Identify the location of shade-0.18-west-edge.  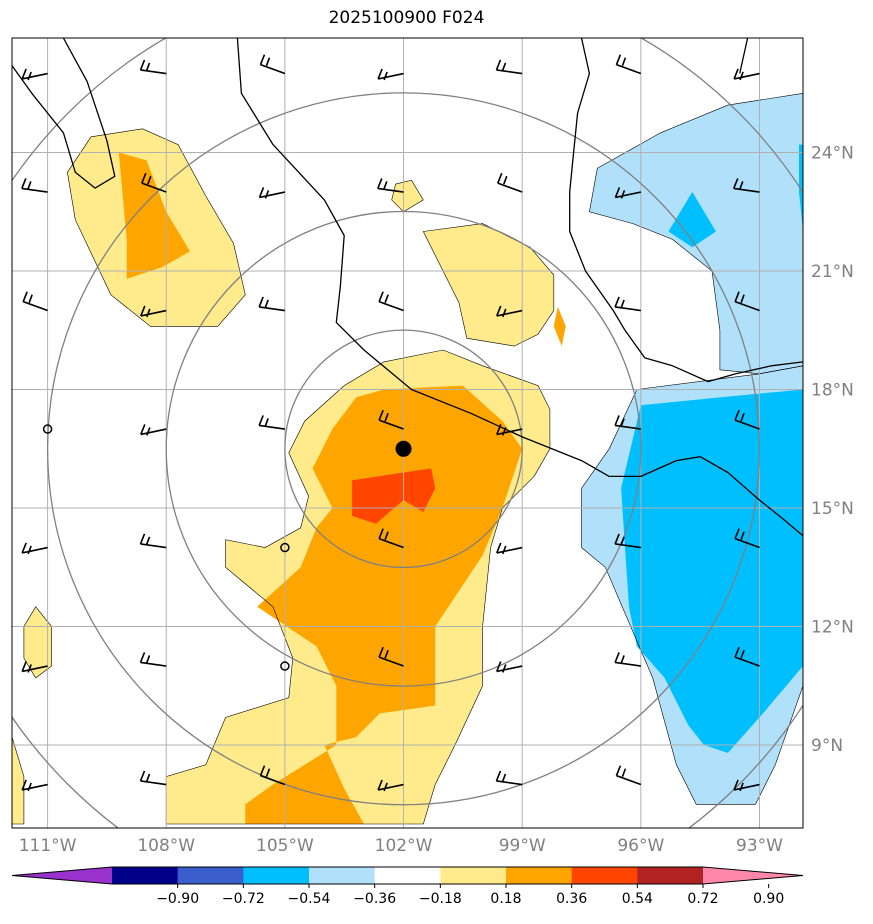
(18, 780).